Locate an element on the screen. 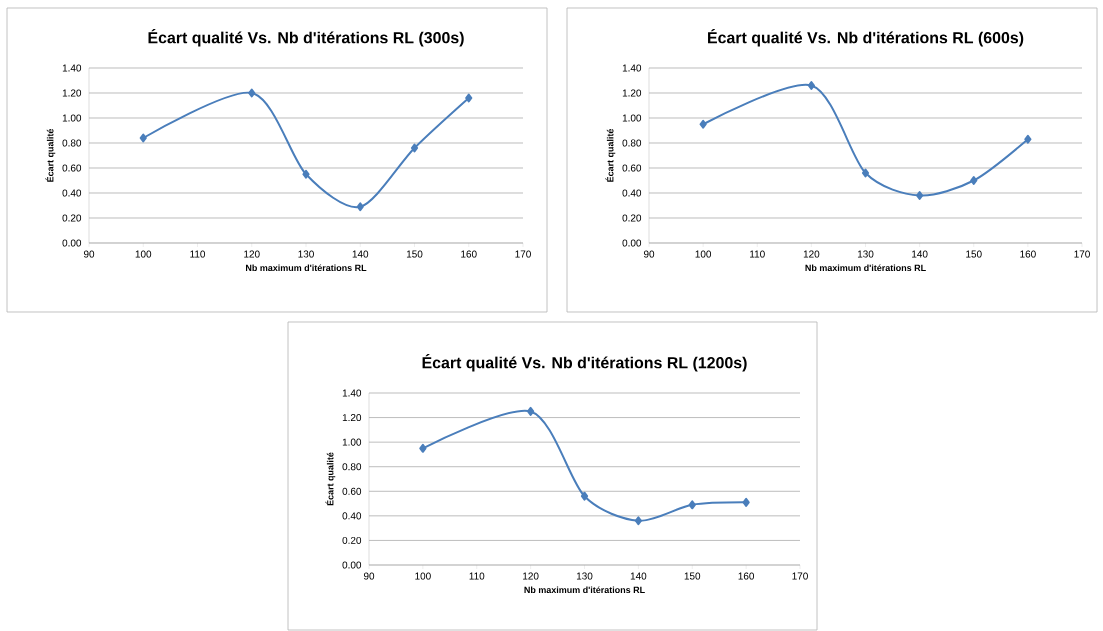 The image size is (1103, 631). chart-title: Écart qualité Vs. Nb d'itérations RL (1200s) is located at coordinates (584, 363).